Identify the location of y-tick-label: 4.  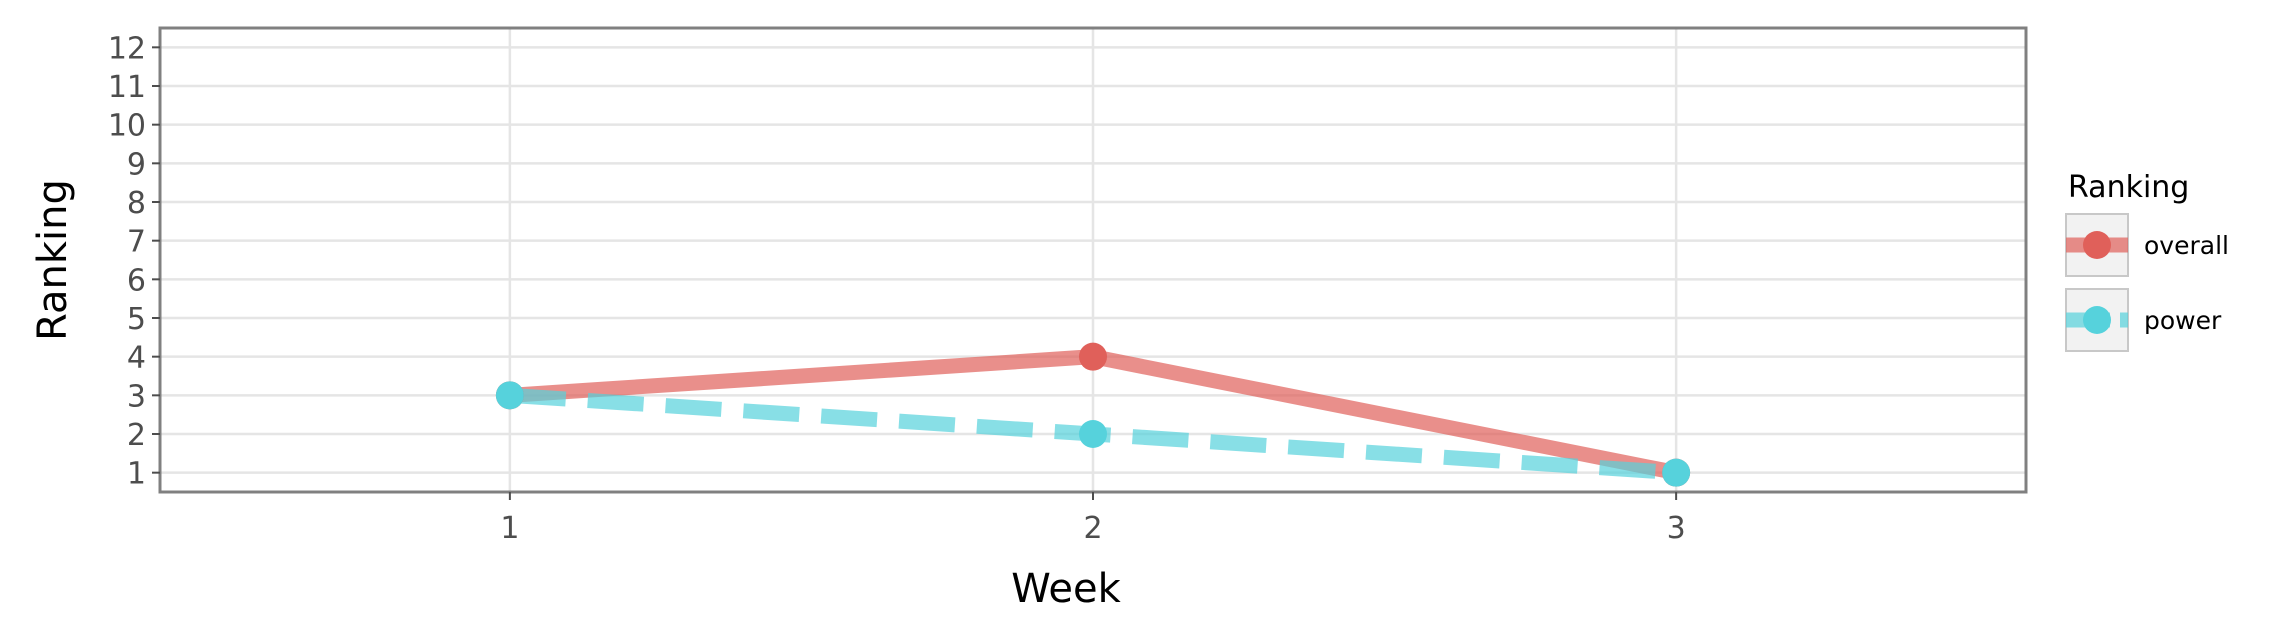
(136, 358).